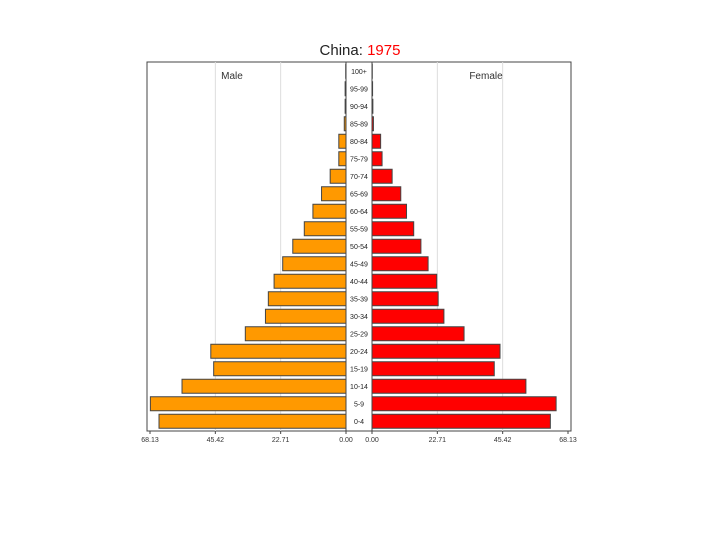 The width and height of the screenshot is (720, 540). Describe the element at coordinates (359, 124) in the screenshot. I see `age-label-85-89: 85-89` at that location.